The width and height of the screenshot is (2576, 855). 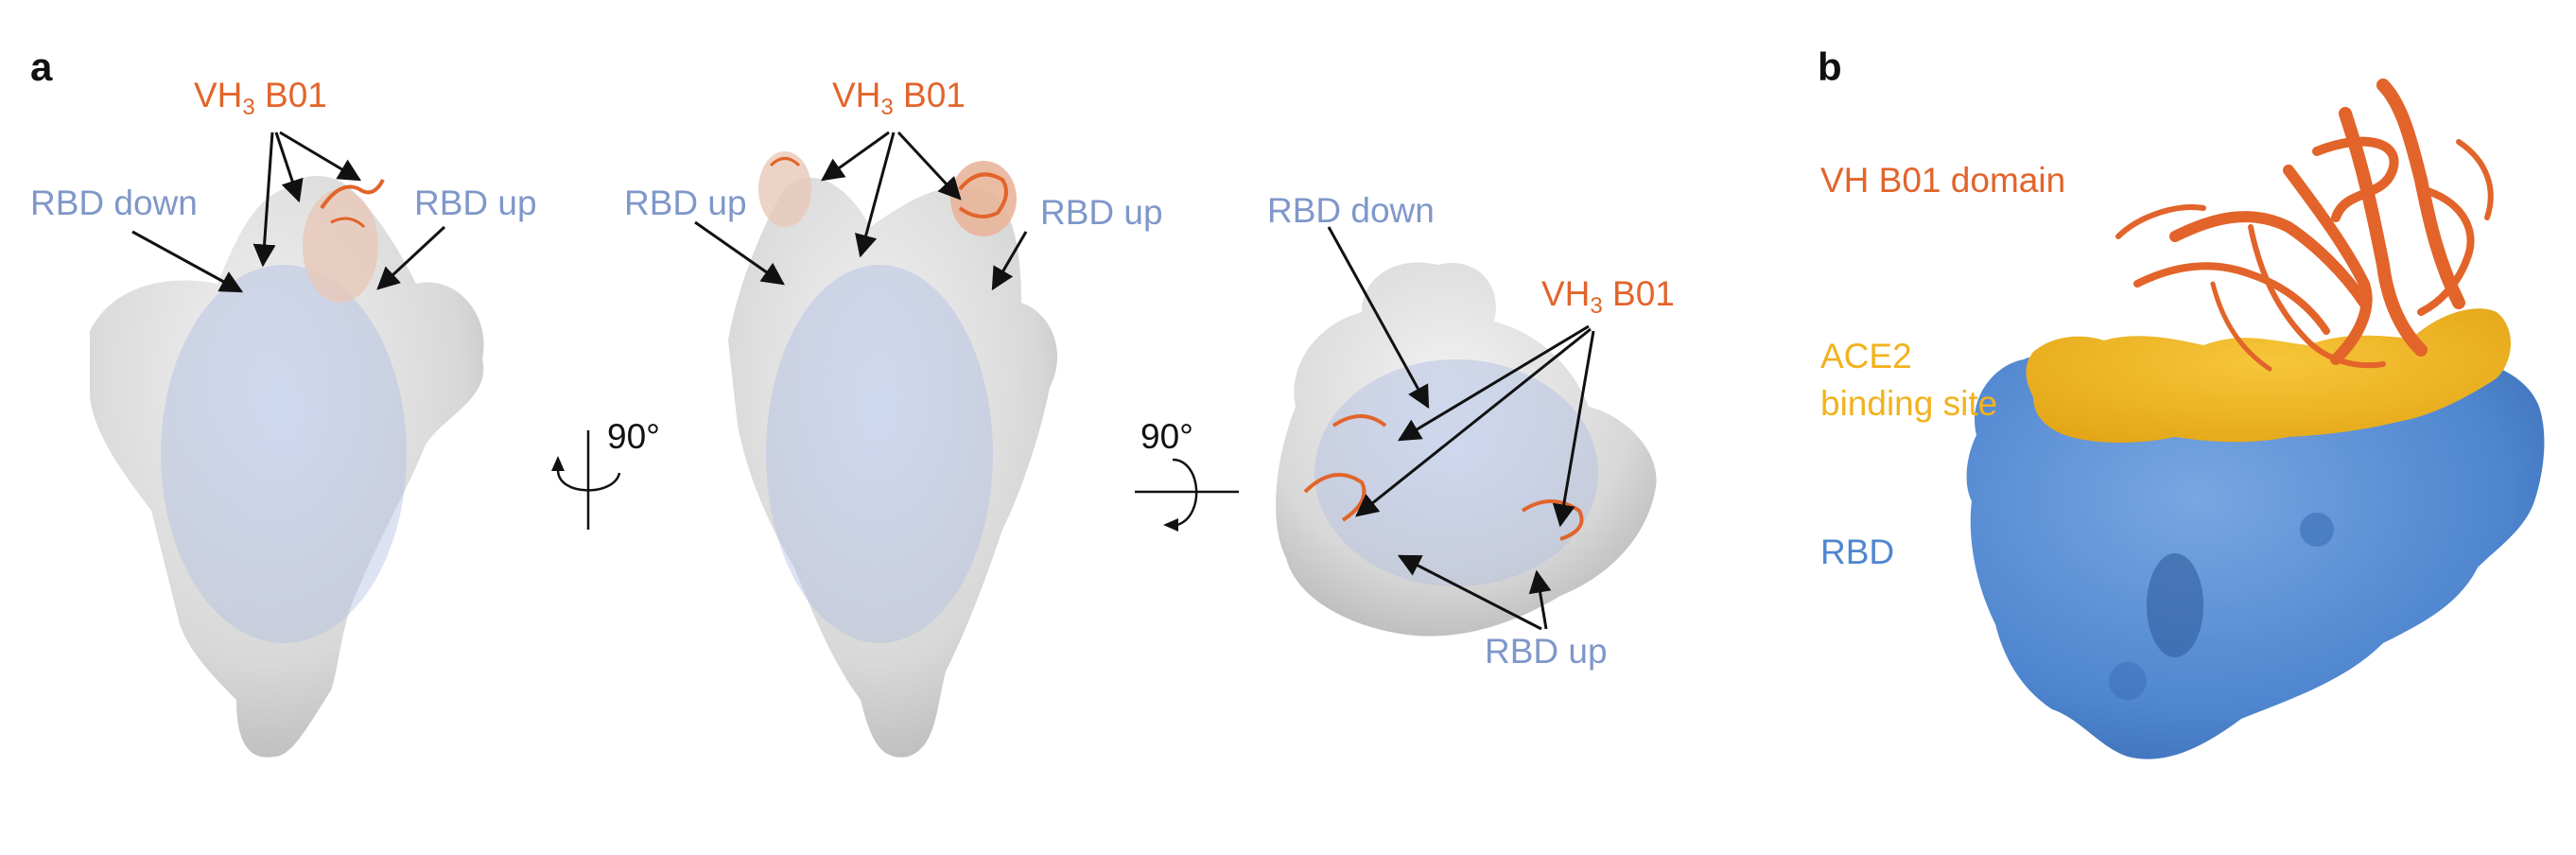 I want to click on vh3-b01-label-view-2-suffix: B01, so click(x=929, y=95).